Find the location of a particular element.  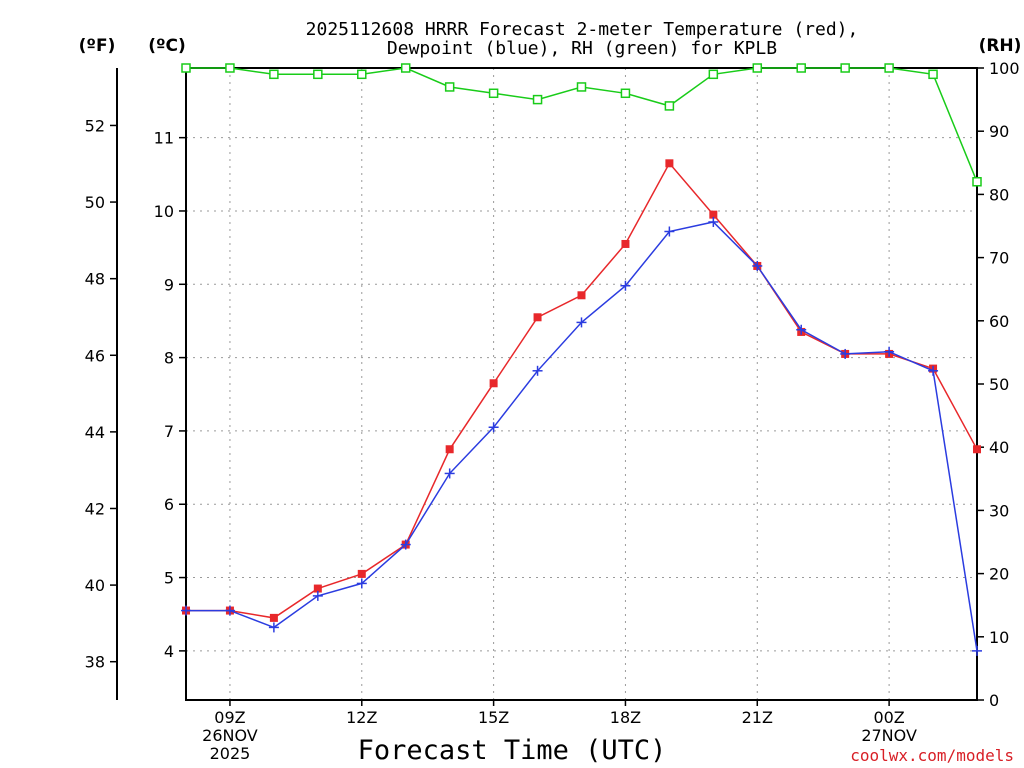

fahrenheit-tick-label: 50 is located at coordinates (95, 202).